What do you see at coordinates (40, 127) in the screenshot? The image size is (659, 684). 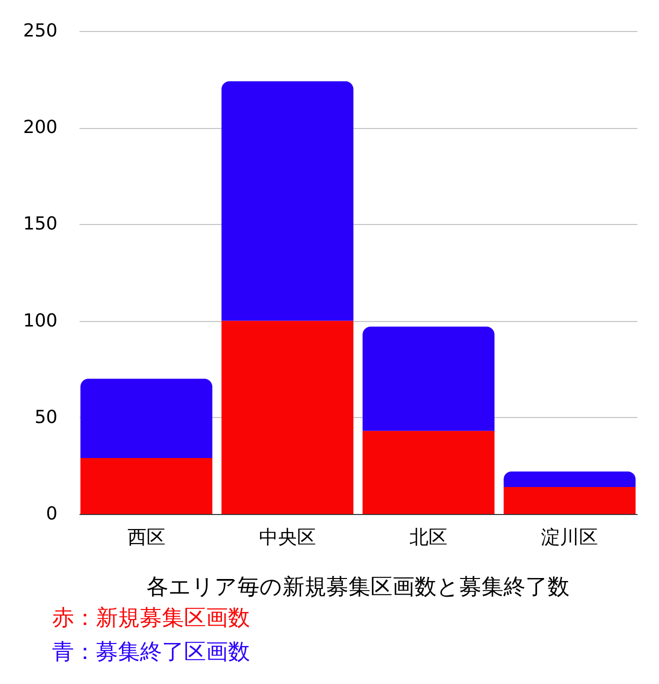 I see `y-tick-label: 200` at bounding box center [40, 127].